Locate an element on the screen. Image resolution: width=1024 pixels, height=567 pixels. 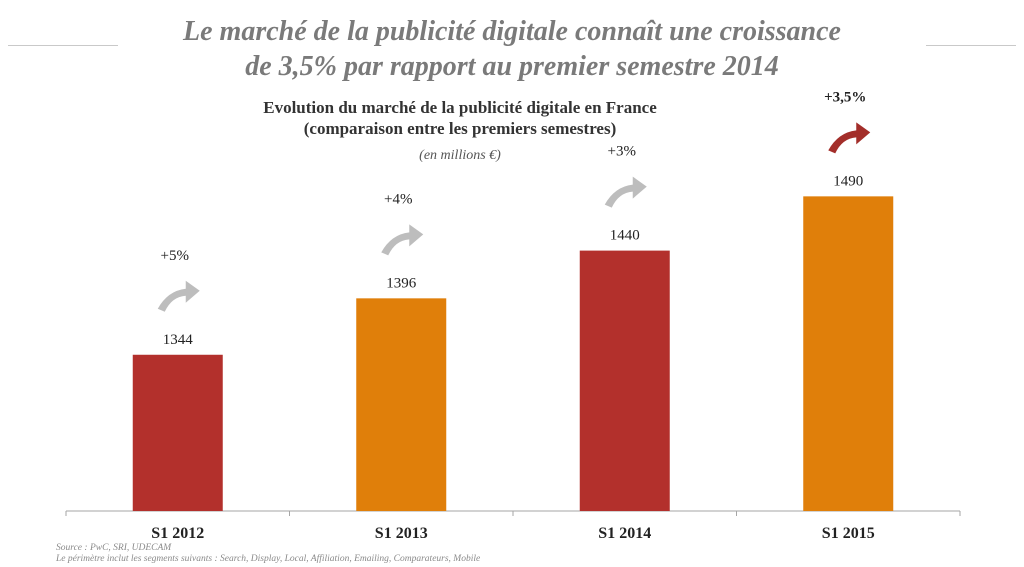
x-tick-label: S1 2012 is located at coordinates (177, 533).